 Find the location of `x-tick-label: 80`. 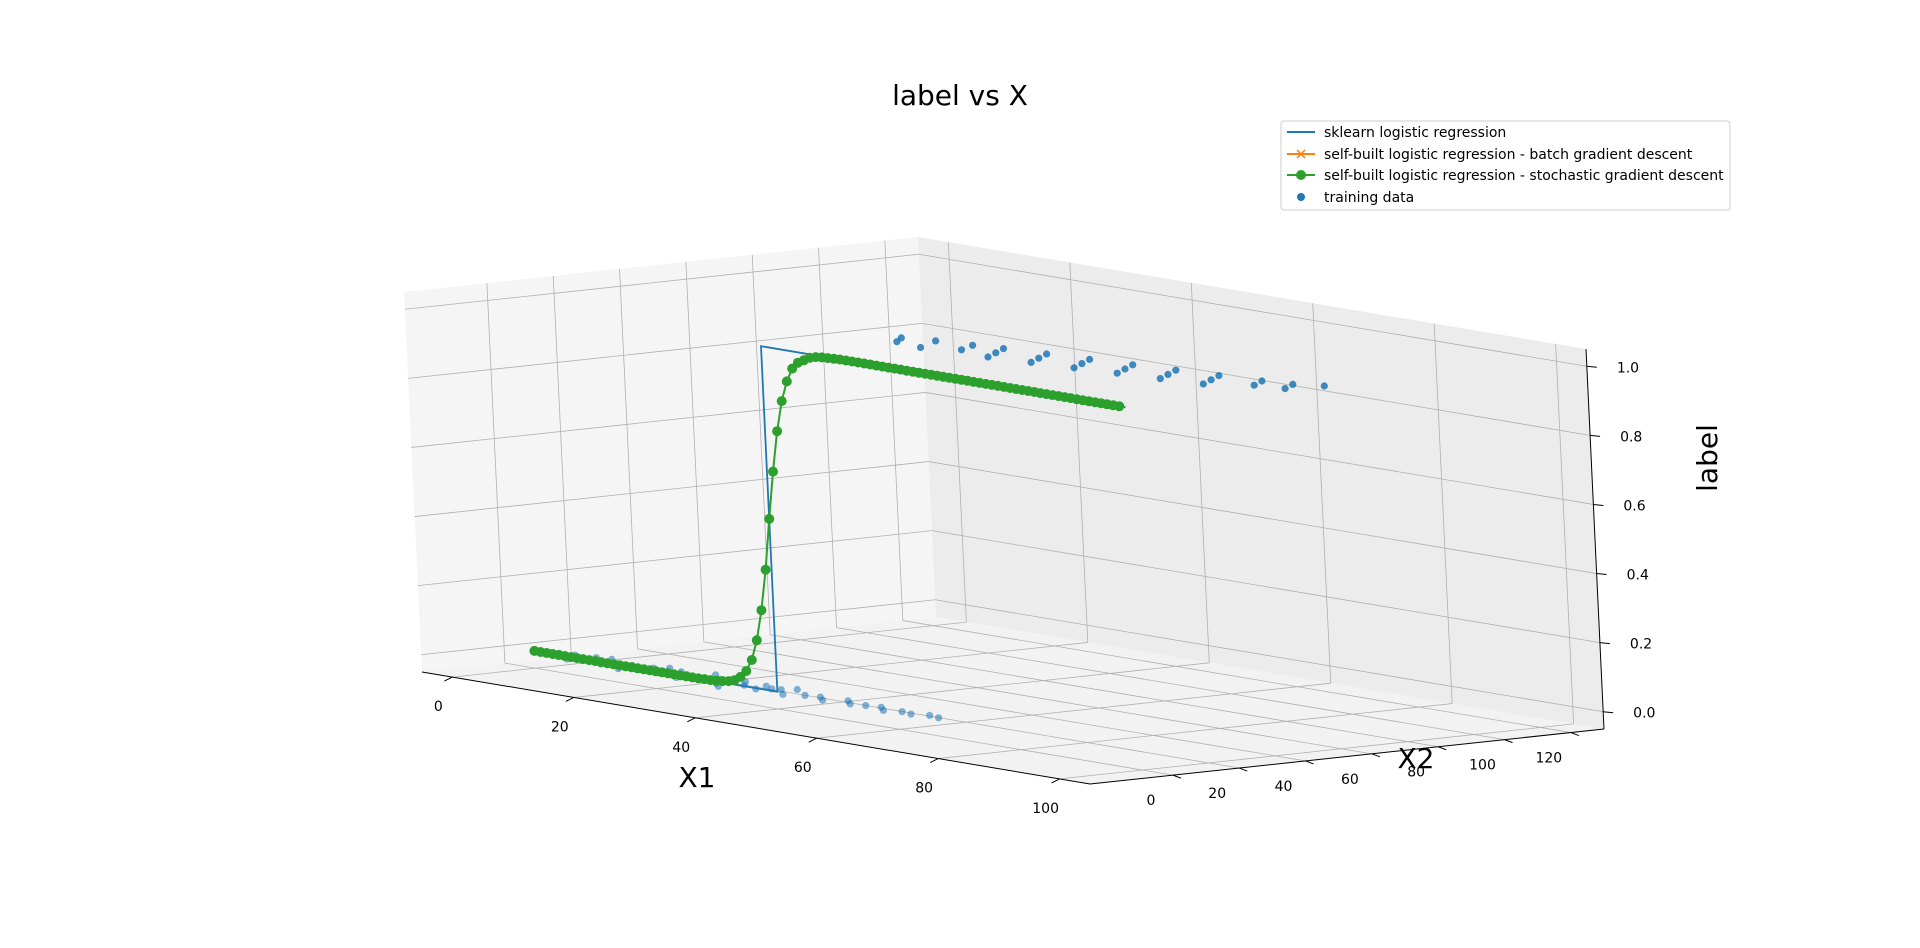

x-tick-label: 80 is located at coordinates (924, 789).